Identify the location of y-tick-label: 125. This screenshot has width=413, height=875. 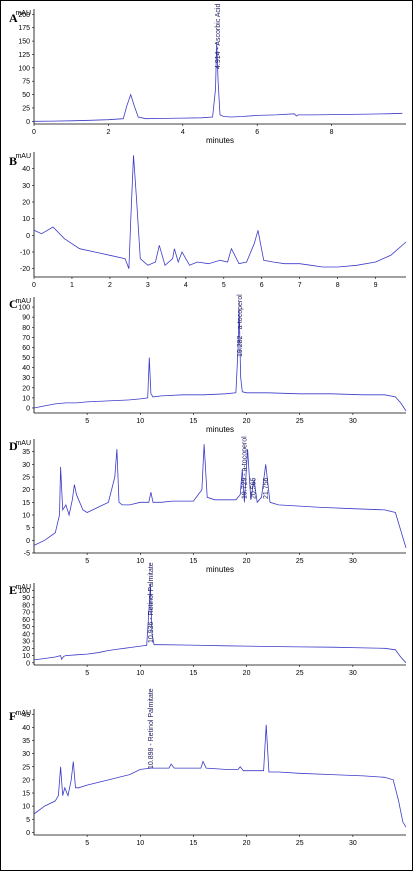
(24, 55).